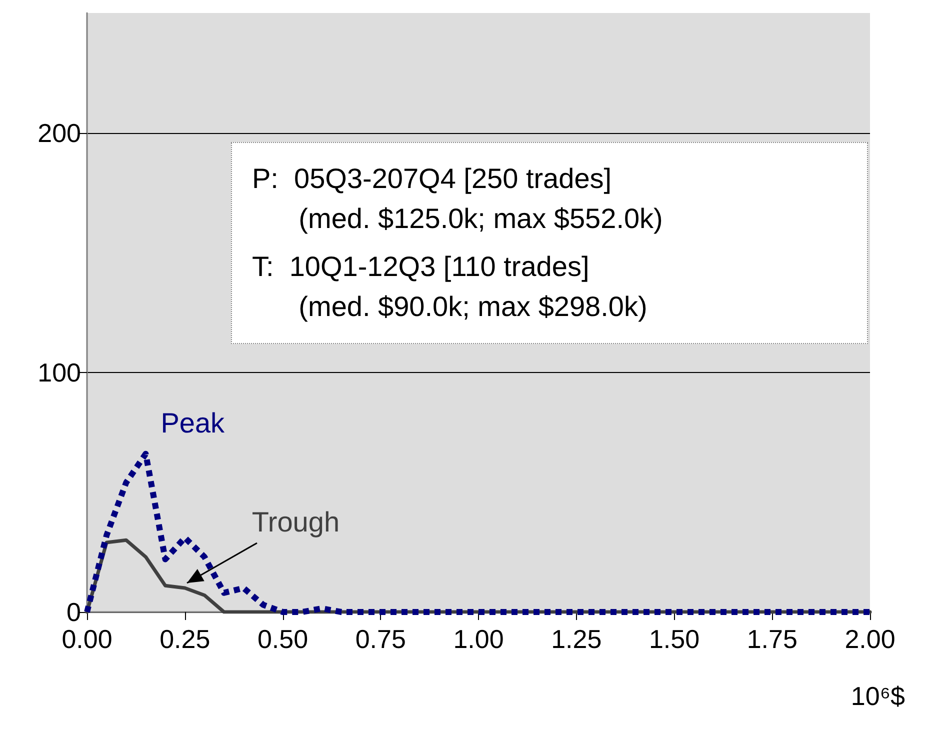 Image resolution: width=925 pixels, height=737 pixels. What do you see at coordinates (282, 639) in the screenshot?
I see `x-tick-label: 0.50` at bounding box center [282, 639].